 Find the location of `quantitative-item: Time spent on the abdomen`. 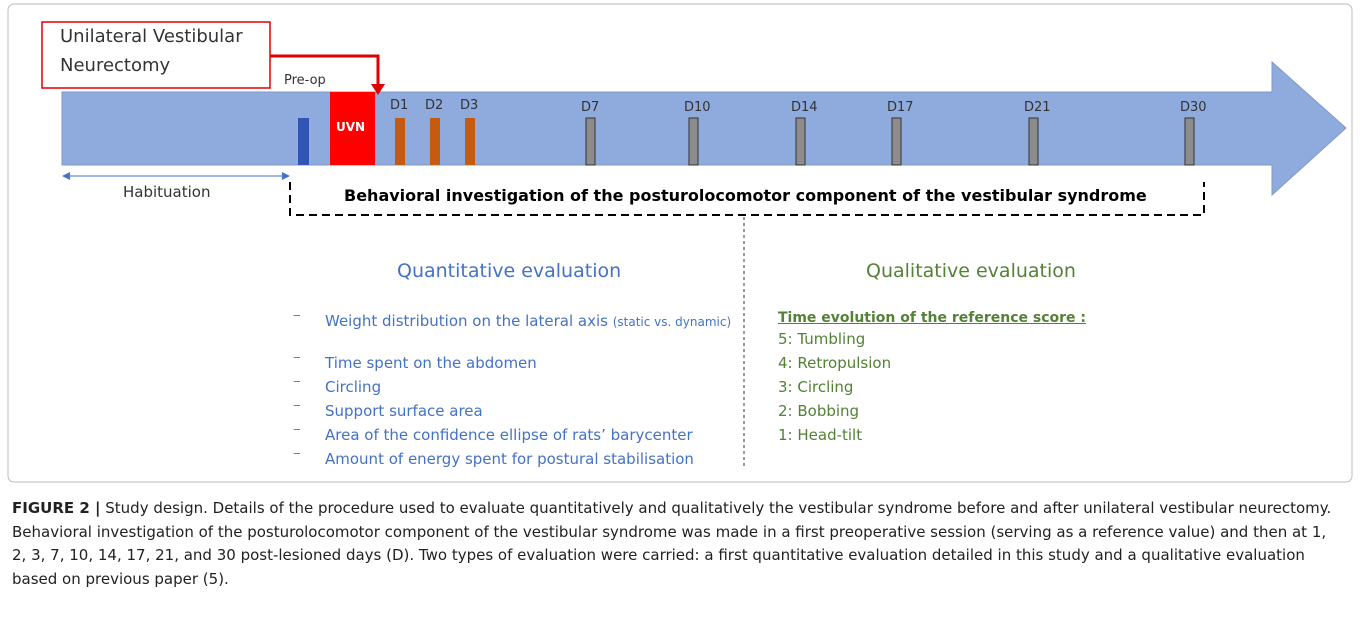

quantitative-item: Time spent on the abdomen is located at coordinates (535, 363).